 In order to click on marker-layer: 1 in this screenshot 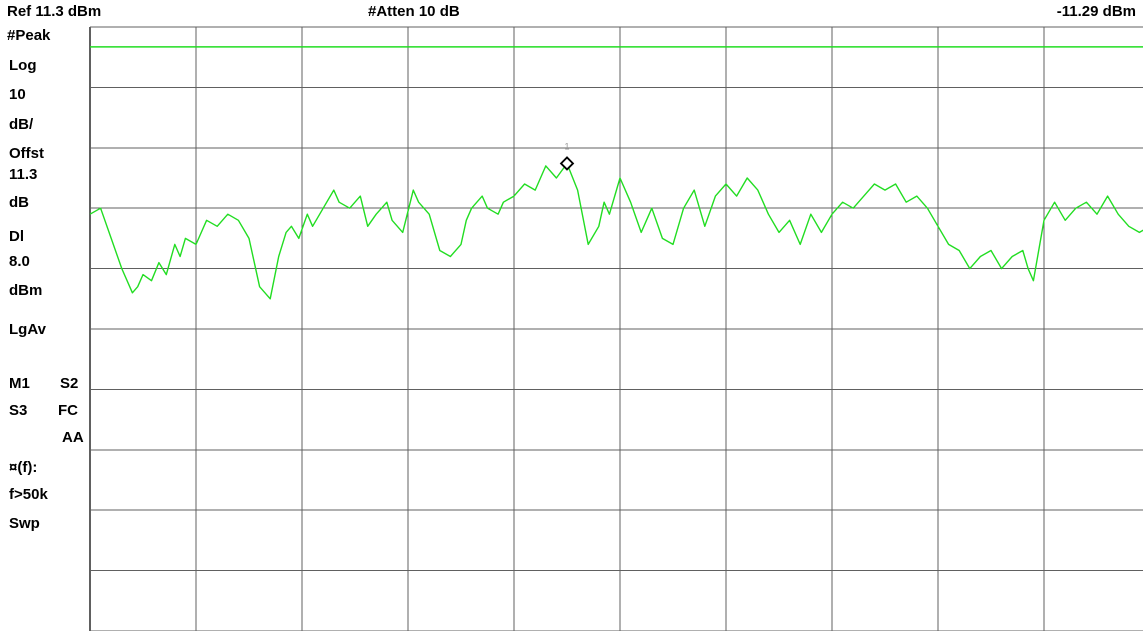, I will do `click(567, 156)`.